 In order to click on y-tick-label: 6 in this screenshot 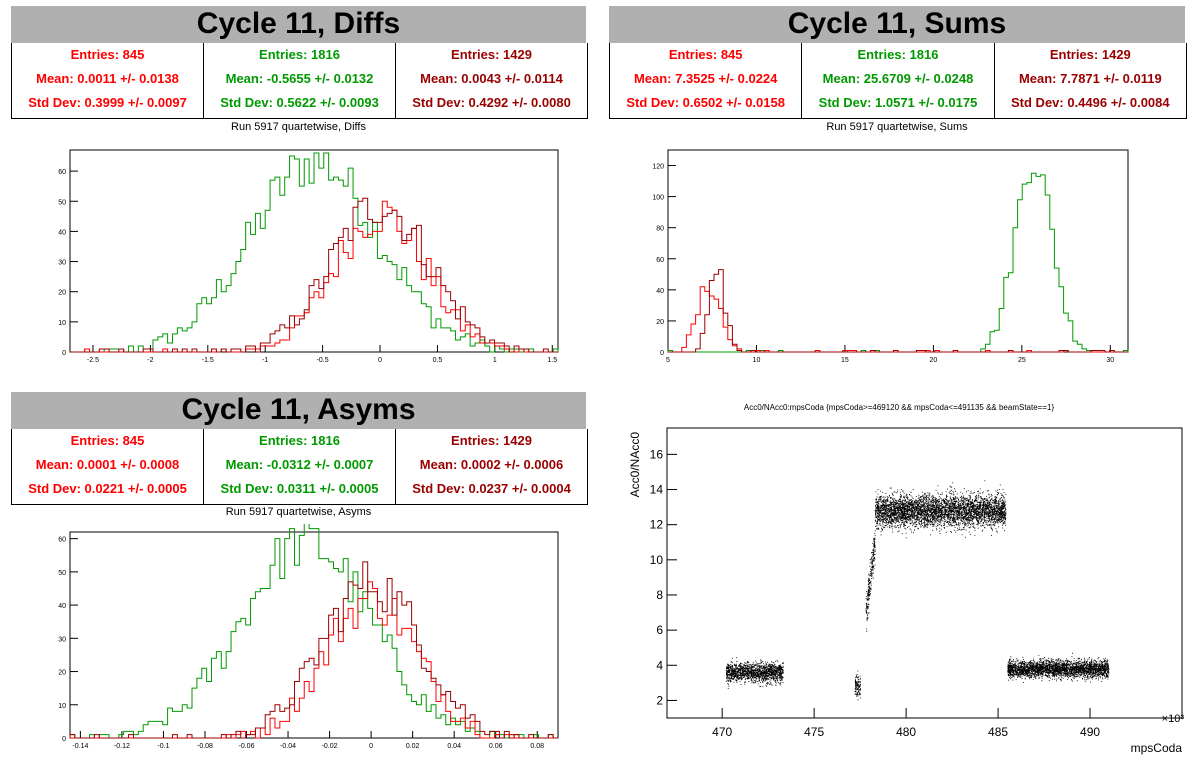, I will do `click(659, 630)`.